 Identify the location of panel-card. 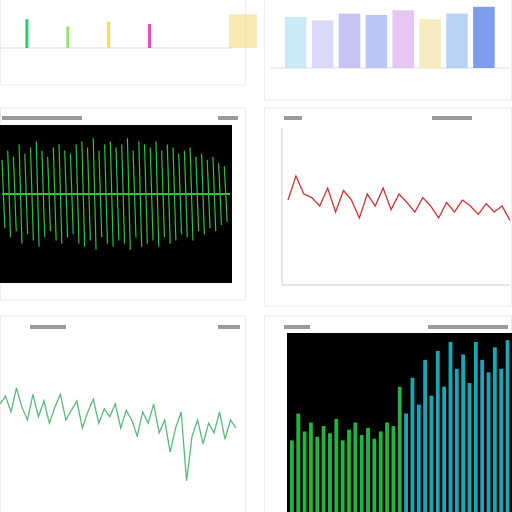
(123, 43).